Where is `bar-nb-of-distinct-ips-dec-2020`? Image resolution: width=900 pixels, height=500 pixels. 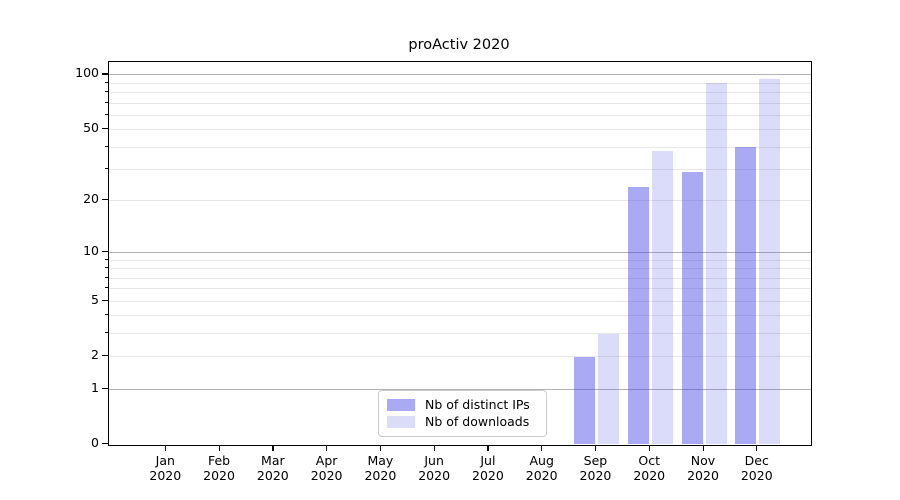
bar-nb-of-distinct-ips-dec-2020 is located at coordinates (746, 296).